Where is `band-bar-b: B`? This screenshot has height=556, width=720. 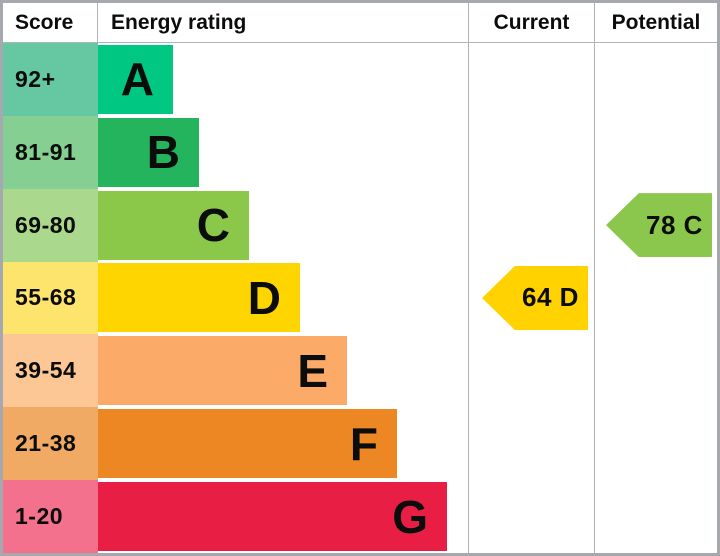 band-bar-b: B is located at coordinates (148, 152).